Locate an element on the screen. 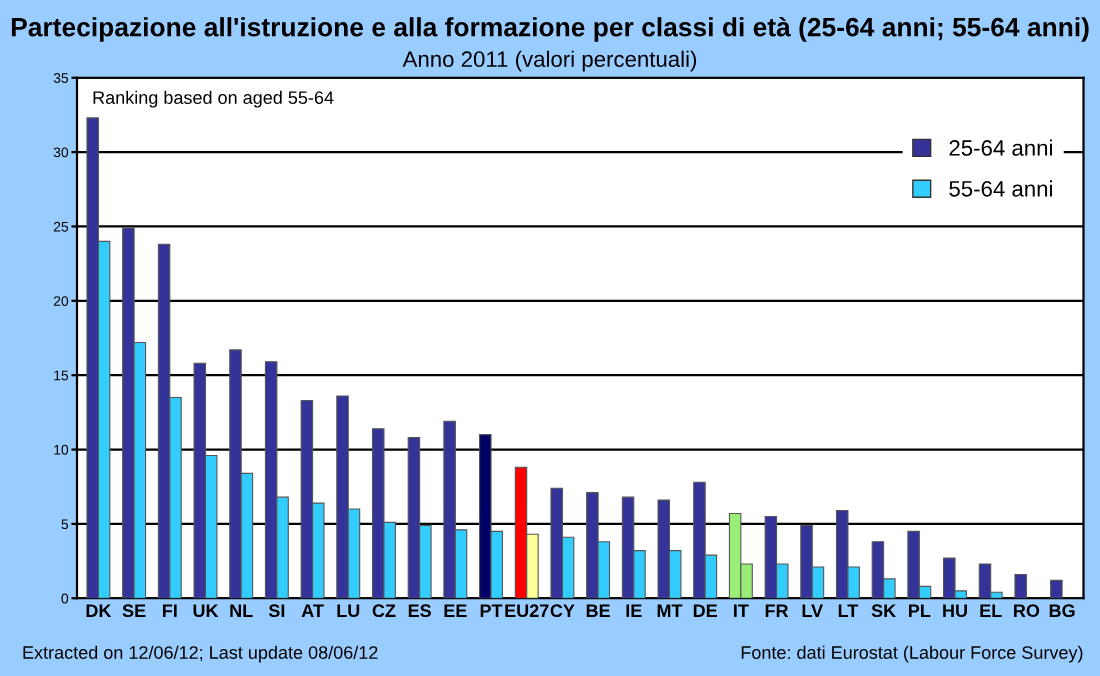 The image size is (1100, 676). chart-subtitle: Anno 2011 (valori percentuali) is located at coordinates (549, 61).